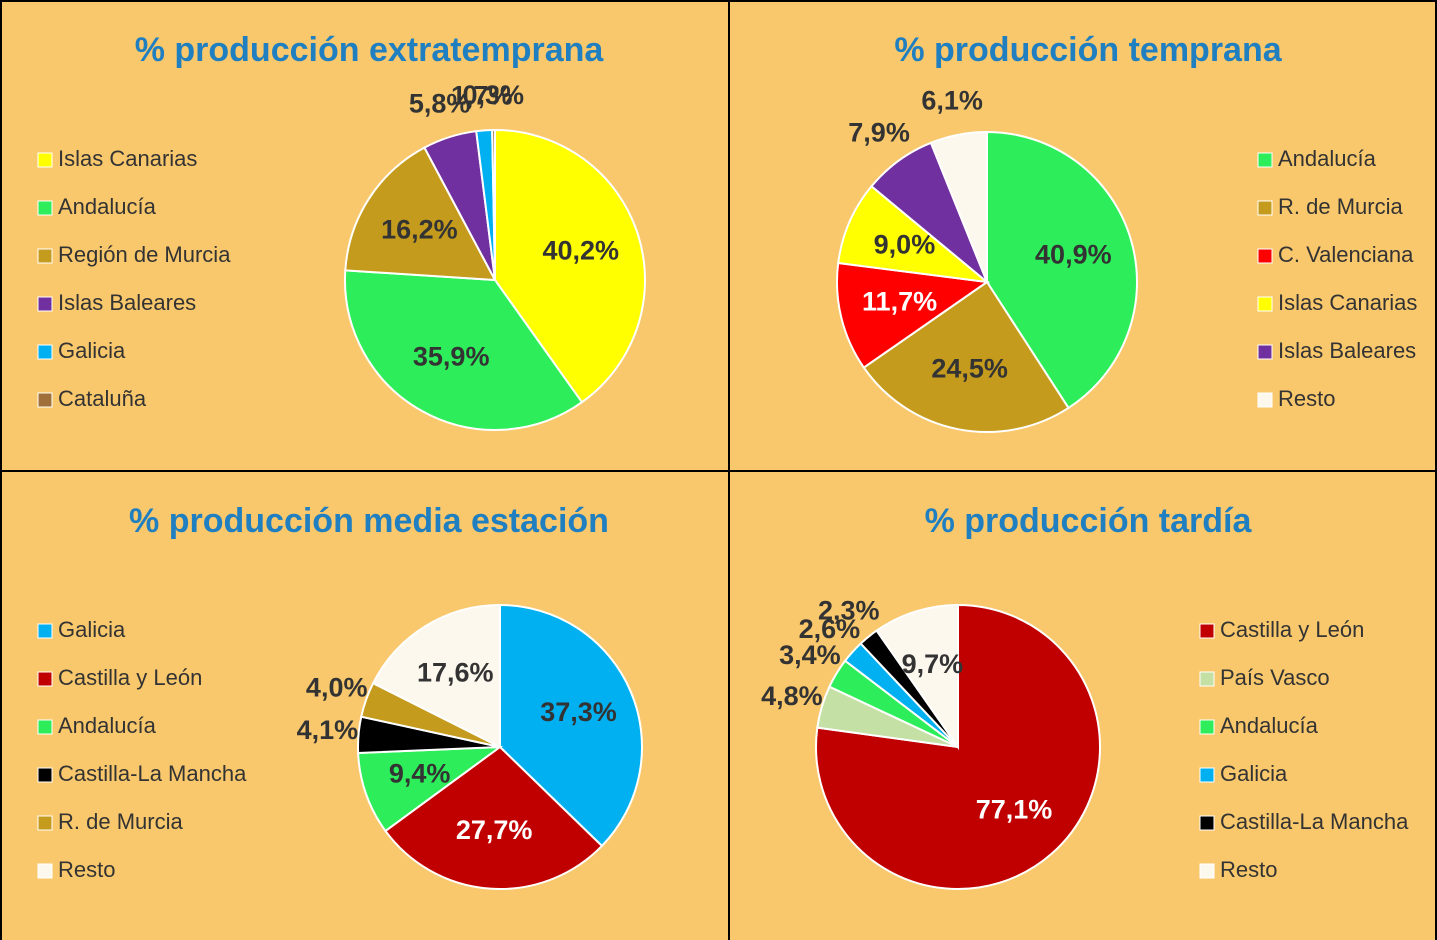 The image size is (1437, 940). Describe the element at coordinates (102, 398) in the screenshot. I see `legend-label: Cataluña` at that location.